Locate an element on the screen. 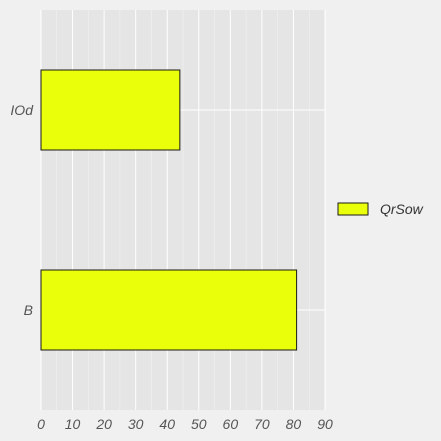 Image resolution: width=441 pixels, height=441 pixels. x-tick-label: 80 is located at coordinates (294, 424).